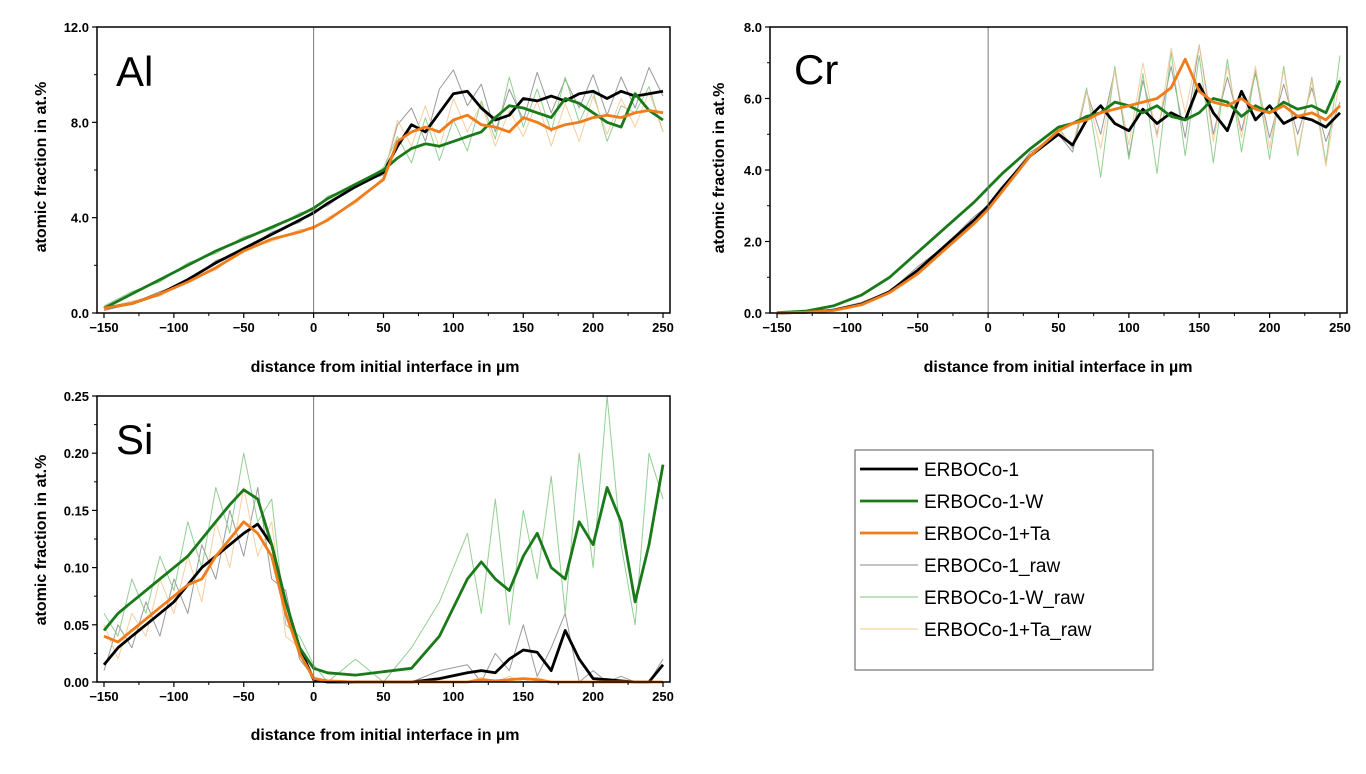 Image resolution: width=1366 pixels, height=774 pixels. I want to click on al-x-axis-title: distance from initial interface in µm, so click(385, 367).